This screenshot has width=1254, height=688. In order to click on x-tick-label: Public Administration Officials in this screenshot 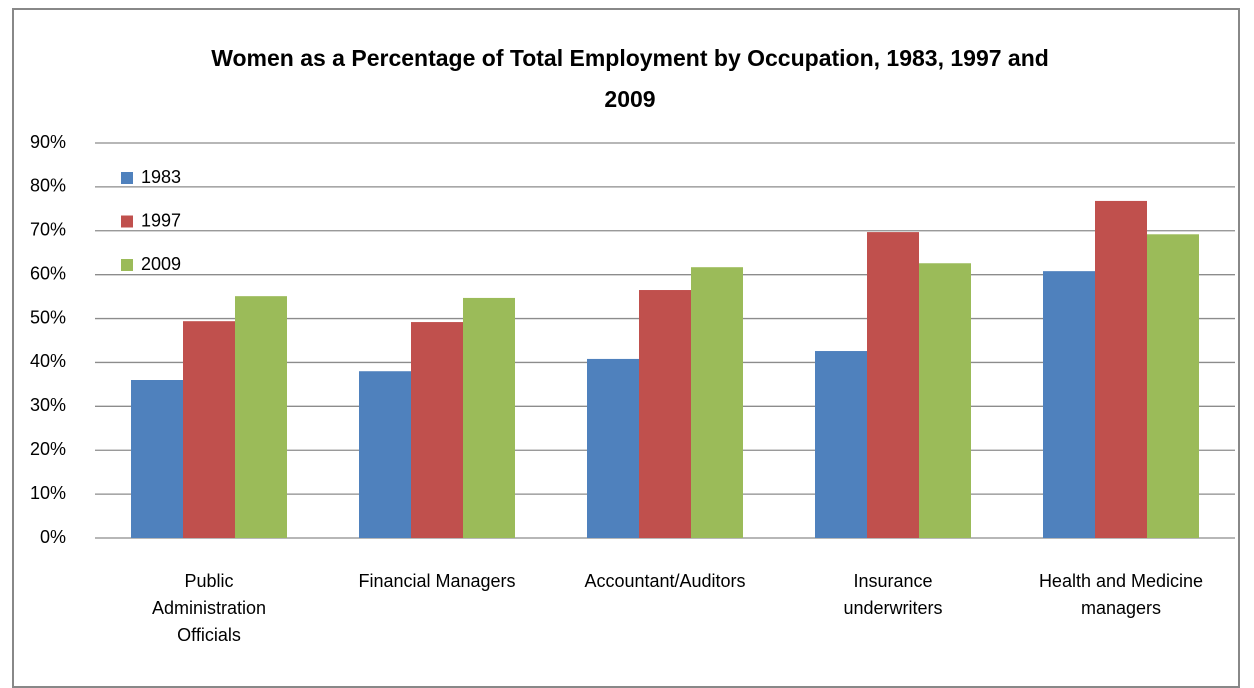, I will do `click(209, 608)`.